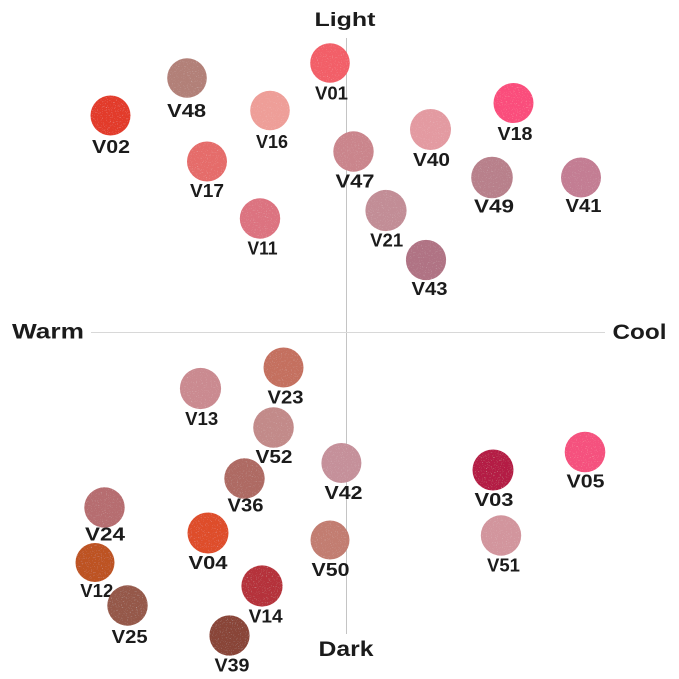 This screenshot has width=679, height=679. I want to click on svg-text: V04, so click(208, 563).